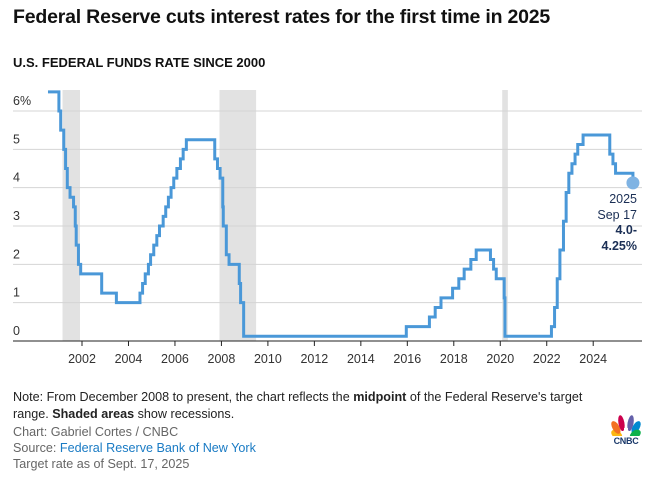  I want to click on y-tick-label: 0, so click(16, 331).